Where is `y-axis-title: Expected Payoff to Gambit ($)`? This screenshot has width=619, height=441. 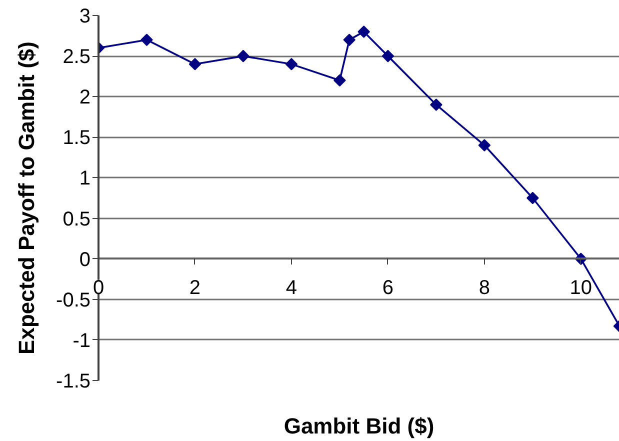 y-axis-title: Expected Payoff to Gambit ($) is located at coordinates (27, 198).